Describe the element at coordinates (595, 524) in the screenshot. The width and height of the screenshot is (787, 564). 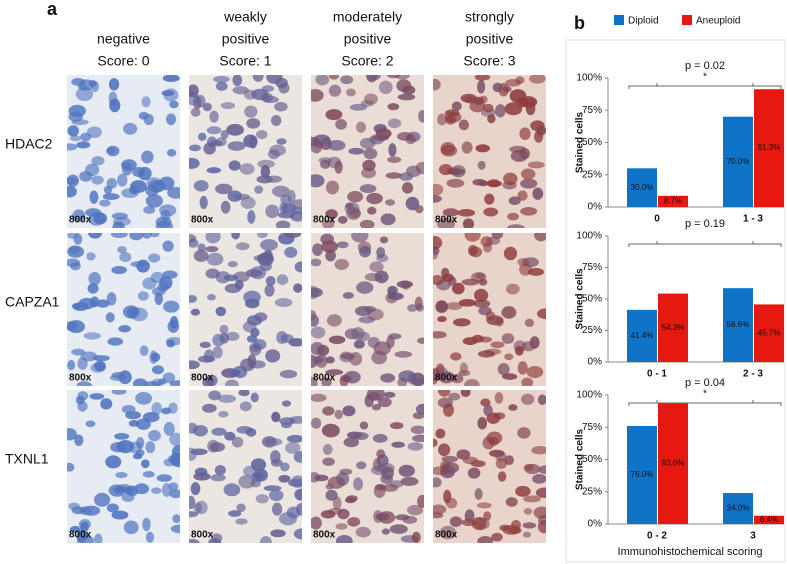
I see `y-tick-label: 0%` at that location.